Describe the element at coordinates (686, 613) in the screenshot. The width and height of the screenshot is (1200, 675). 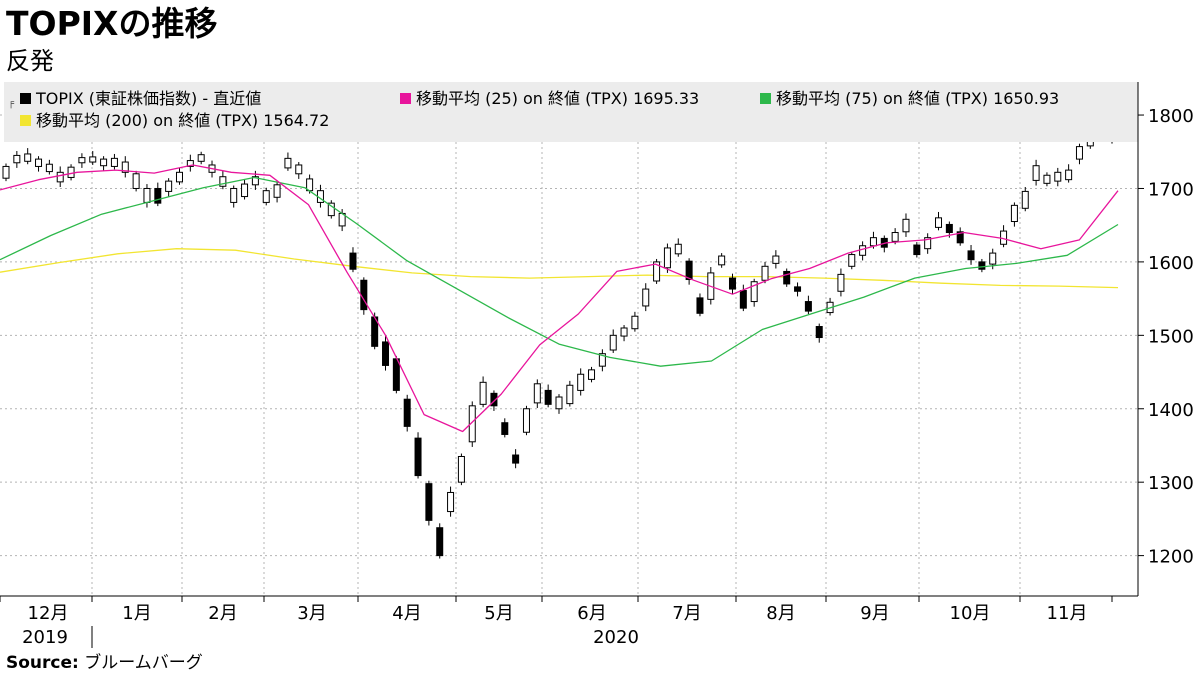
I see `x-tick-label: 7月` at that location.